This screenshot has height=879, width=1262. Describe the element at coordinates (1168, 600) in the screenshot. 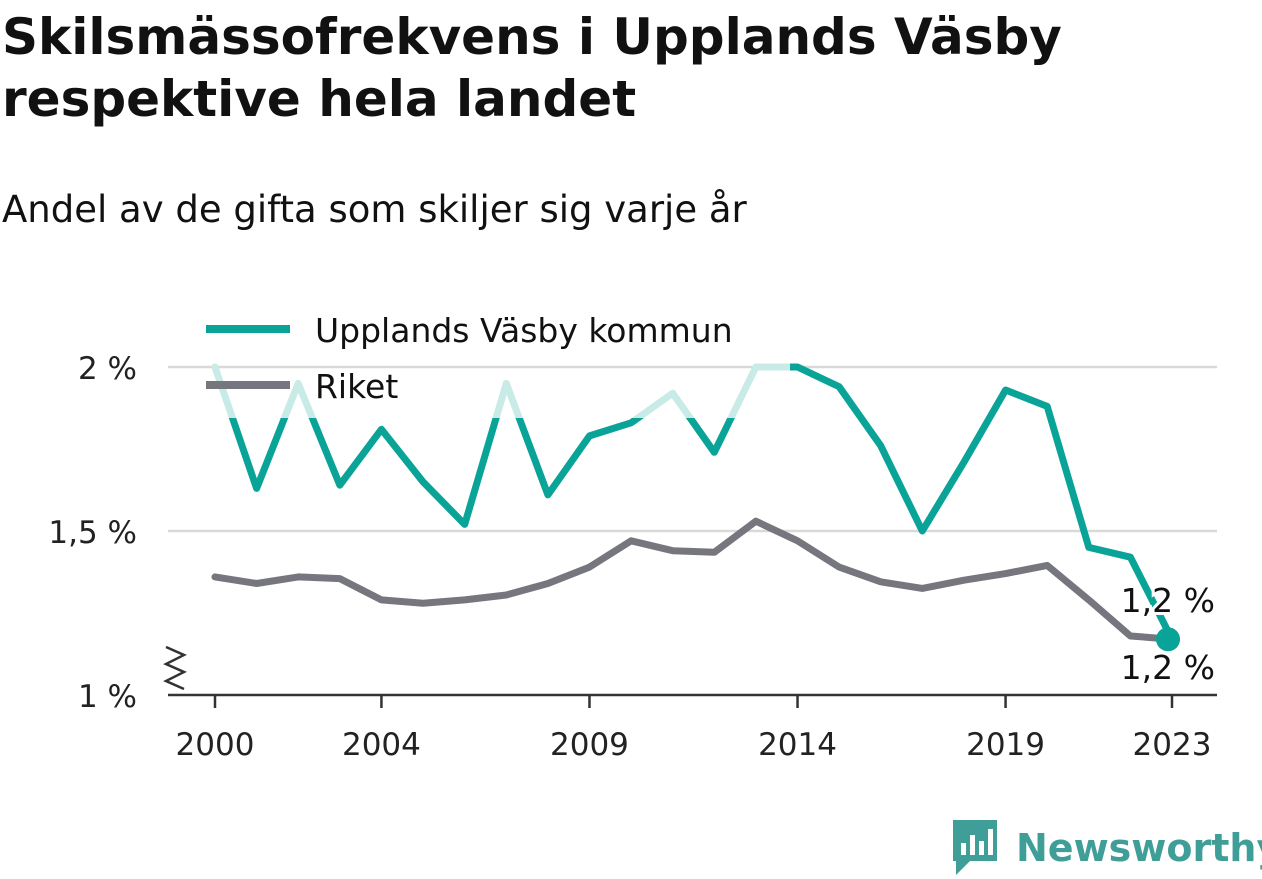

I see `end-label-vasby: 1,2 %` at that location.